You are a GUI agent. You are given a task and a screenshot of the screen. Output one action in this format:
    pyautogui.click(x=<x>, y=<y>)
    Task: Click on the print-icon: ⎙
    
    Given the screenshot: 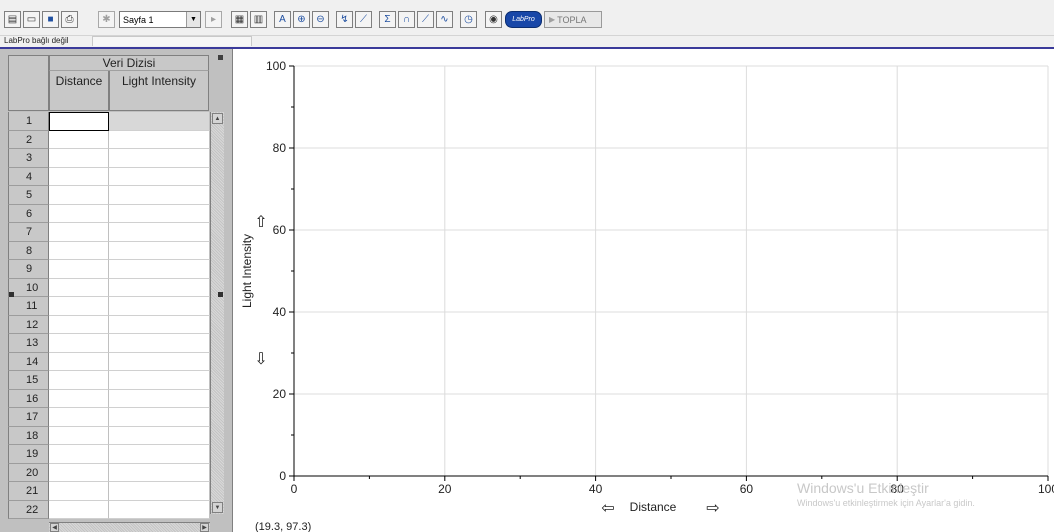 What is the action you would take?
    pyautogui.click(x=69, y=19)
    